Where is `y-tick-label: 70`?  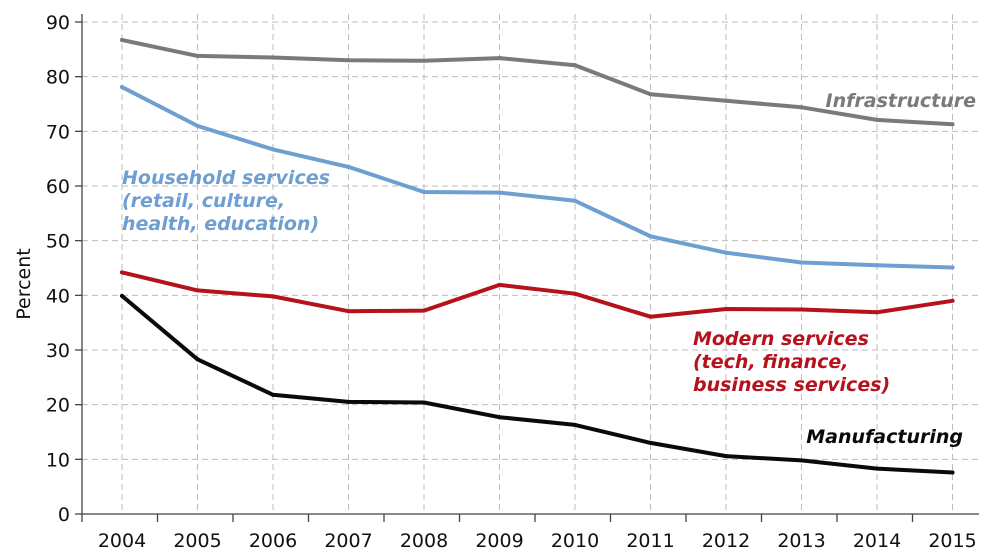 y-tick-label: 70 is located at coordinates (58, 132).